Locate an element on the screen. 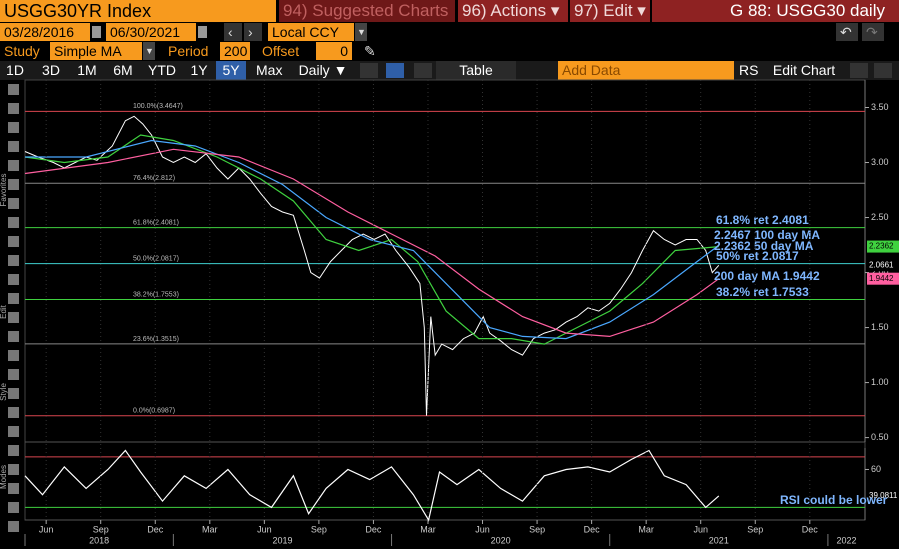 The image size is (899, 549). start-date: 03/28/2016 is located at coordinates (45, 32).